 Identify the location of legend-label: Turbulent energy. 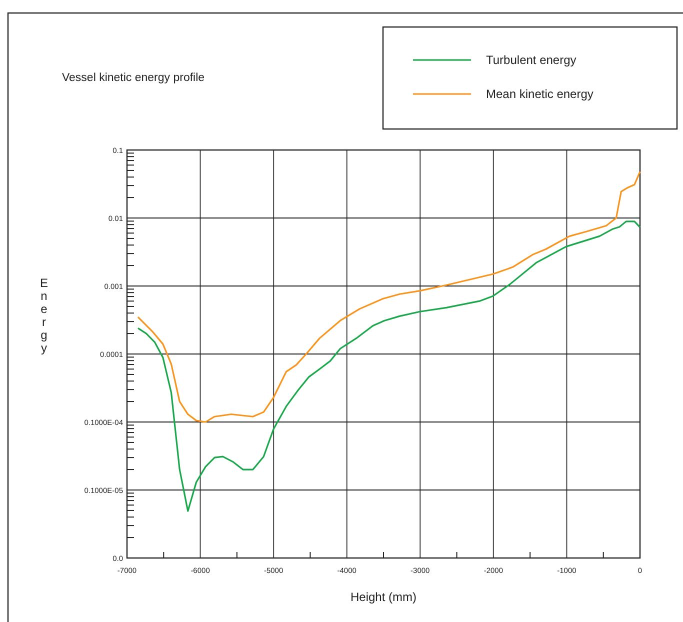
(531, 60).